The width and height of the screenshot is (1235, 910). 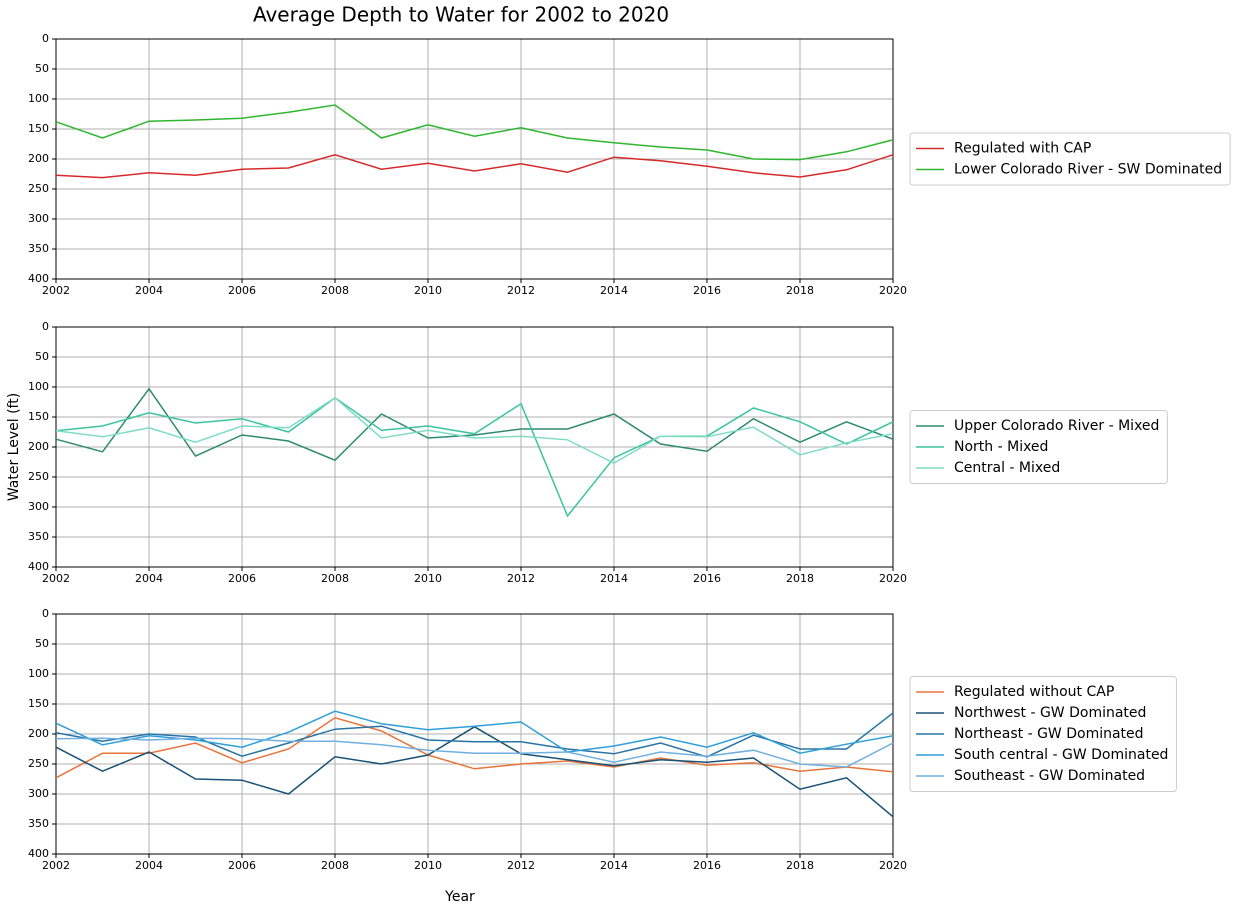 What do you see at coordinates (1049, 734) in the screenshot?
I see `legend-label: Northeast - GW Dominated` at bounding box center [1049, 734].